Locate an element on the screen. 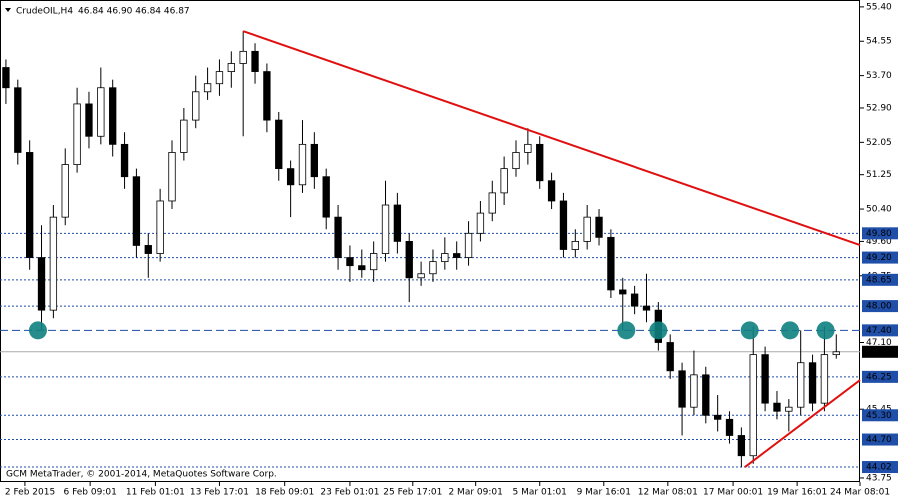 The width and height of the screenshot is (900, 500). y-tick-label: 55.40 is located at coordinates (879, 7).